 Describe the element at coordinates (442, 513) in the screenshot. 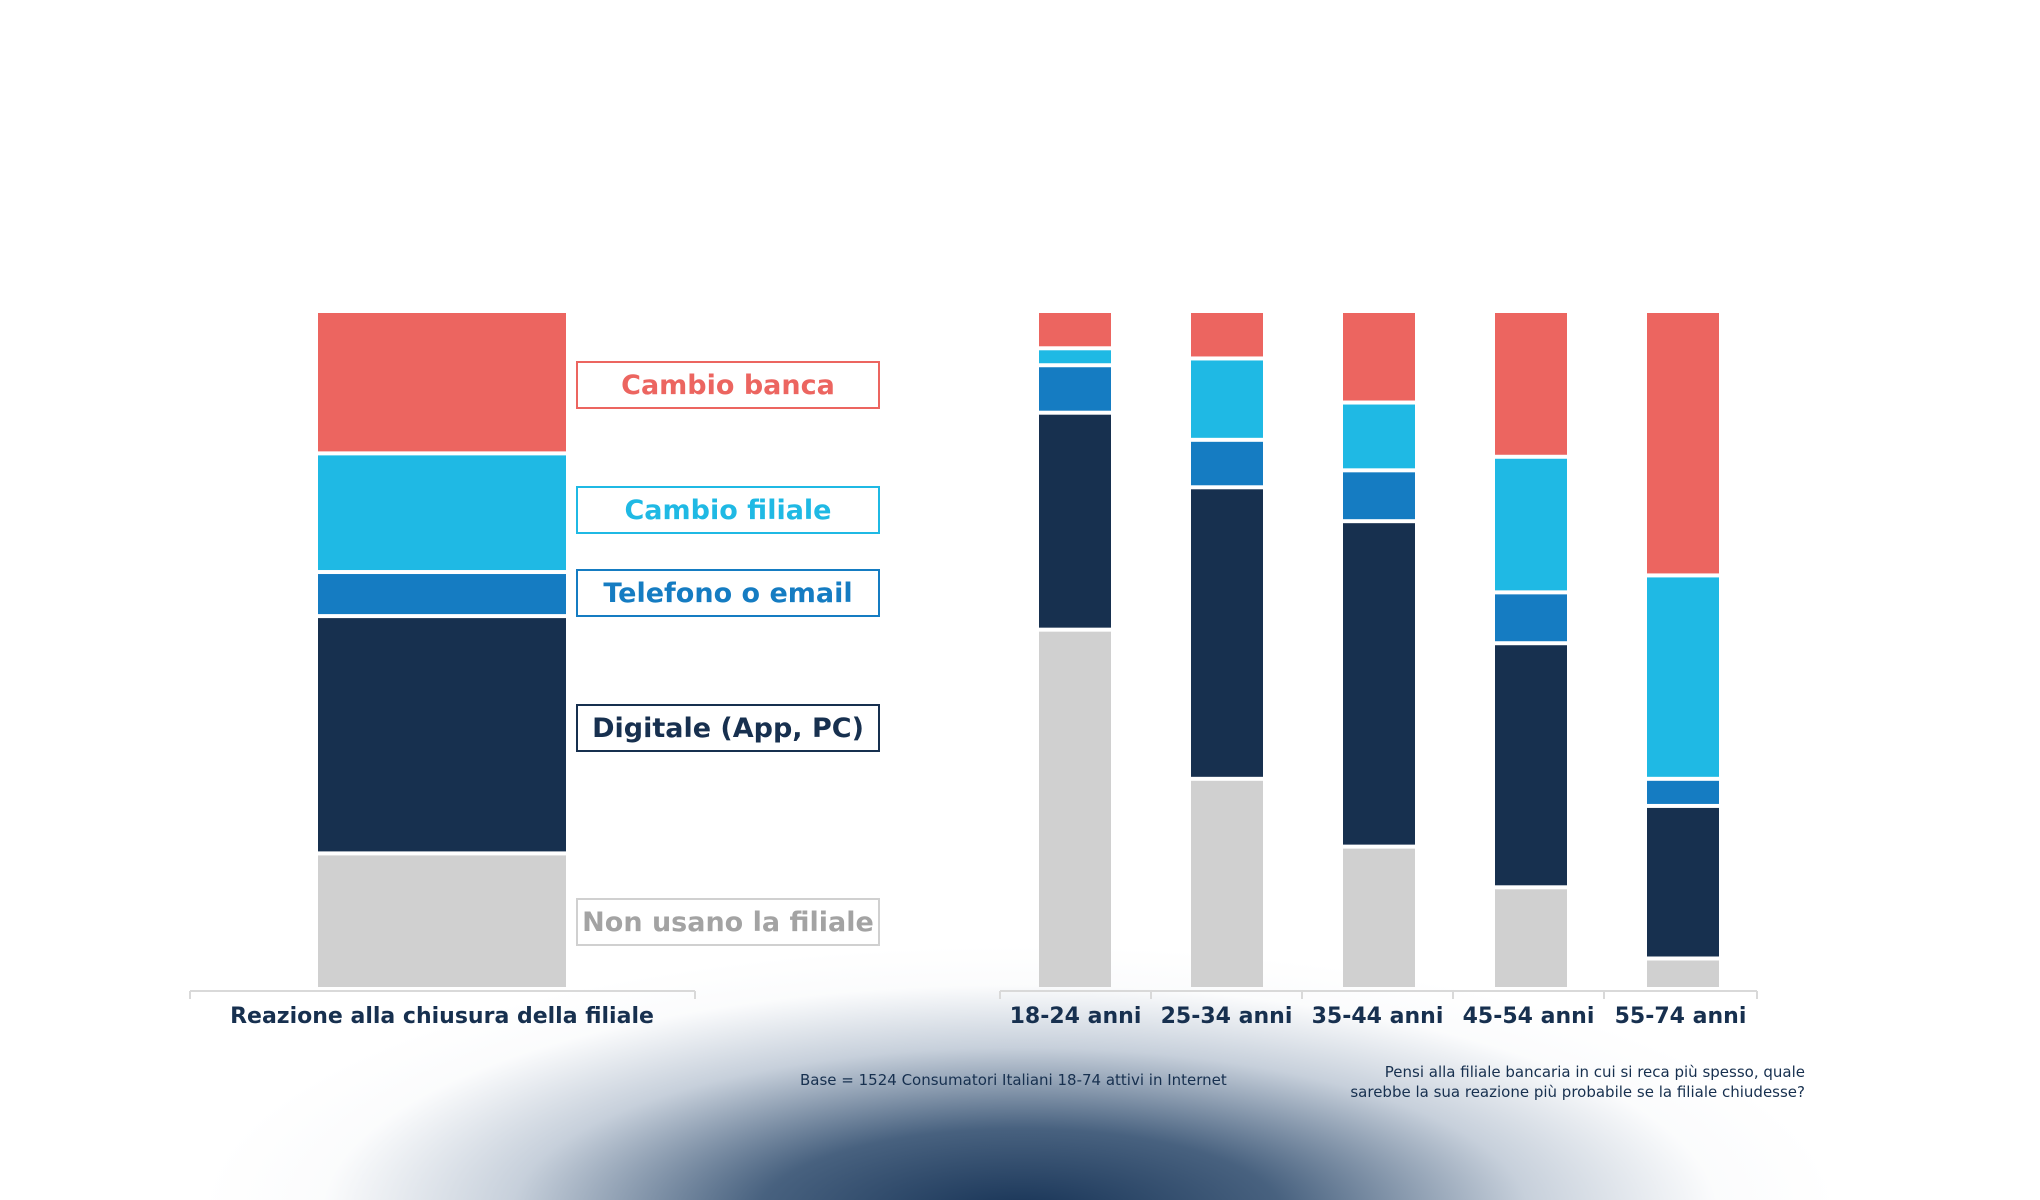

I see `bar-segment-cambio_filiale-reazione-alla-chiusura-della-filiale` at that location.